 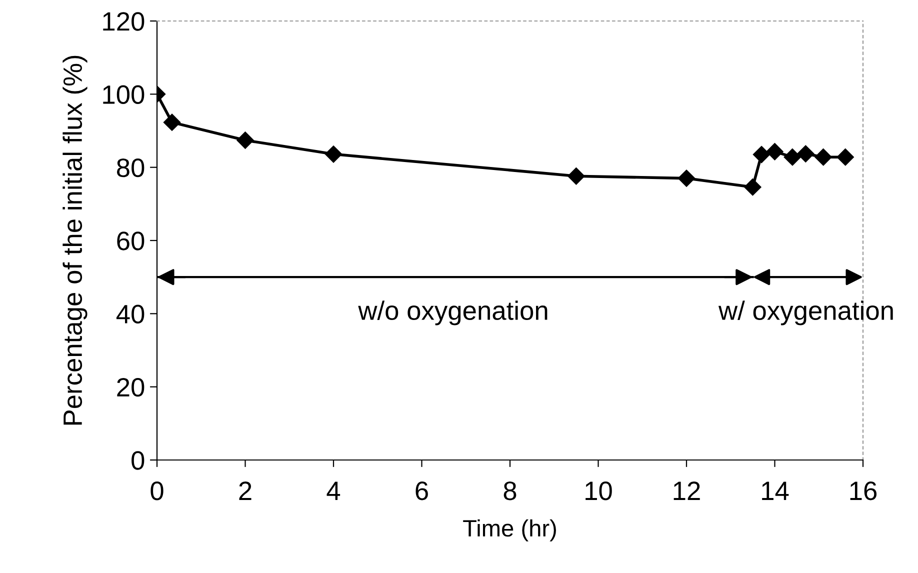 I want to click on y-tick-label: 120, so click(x=123, y=21).